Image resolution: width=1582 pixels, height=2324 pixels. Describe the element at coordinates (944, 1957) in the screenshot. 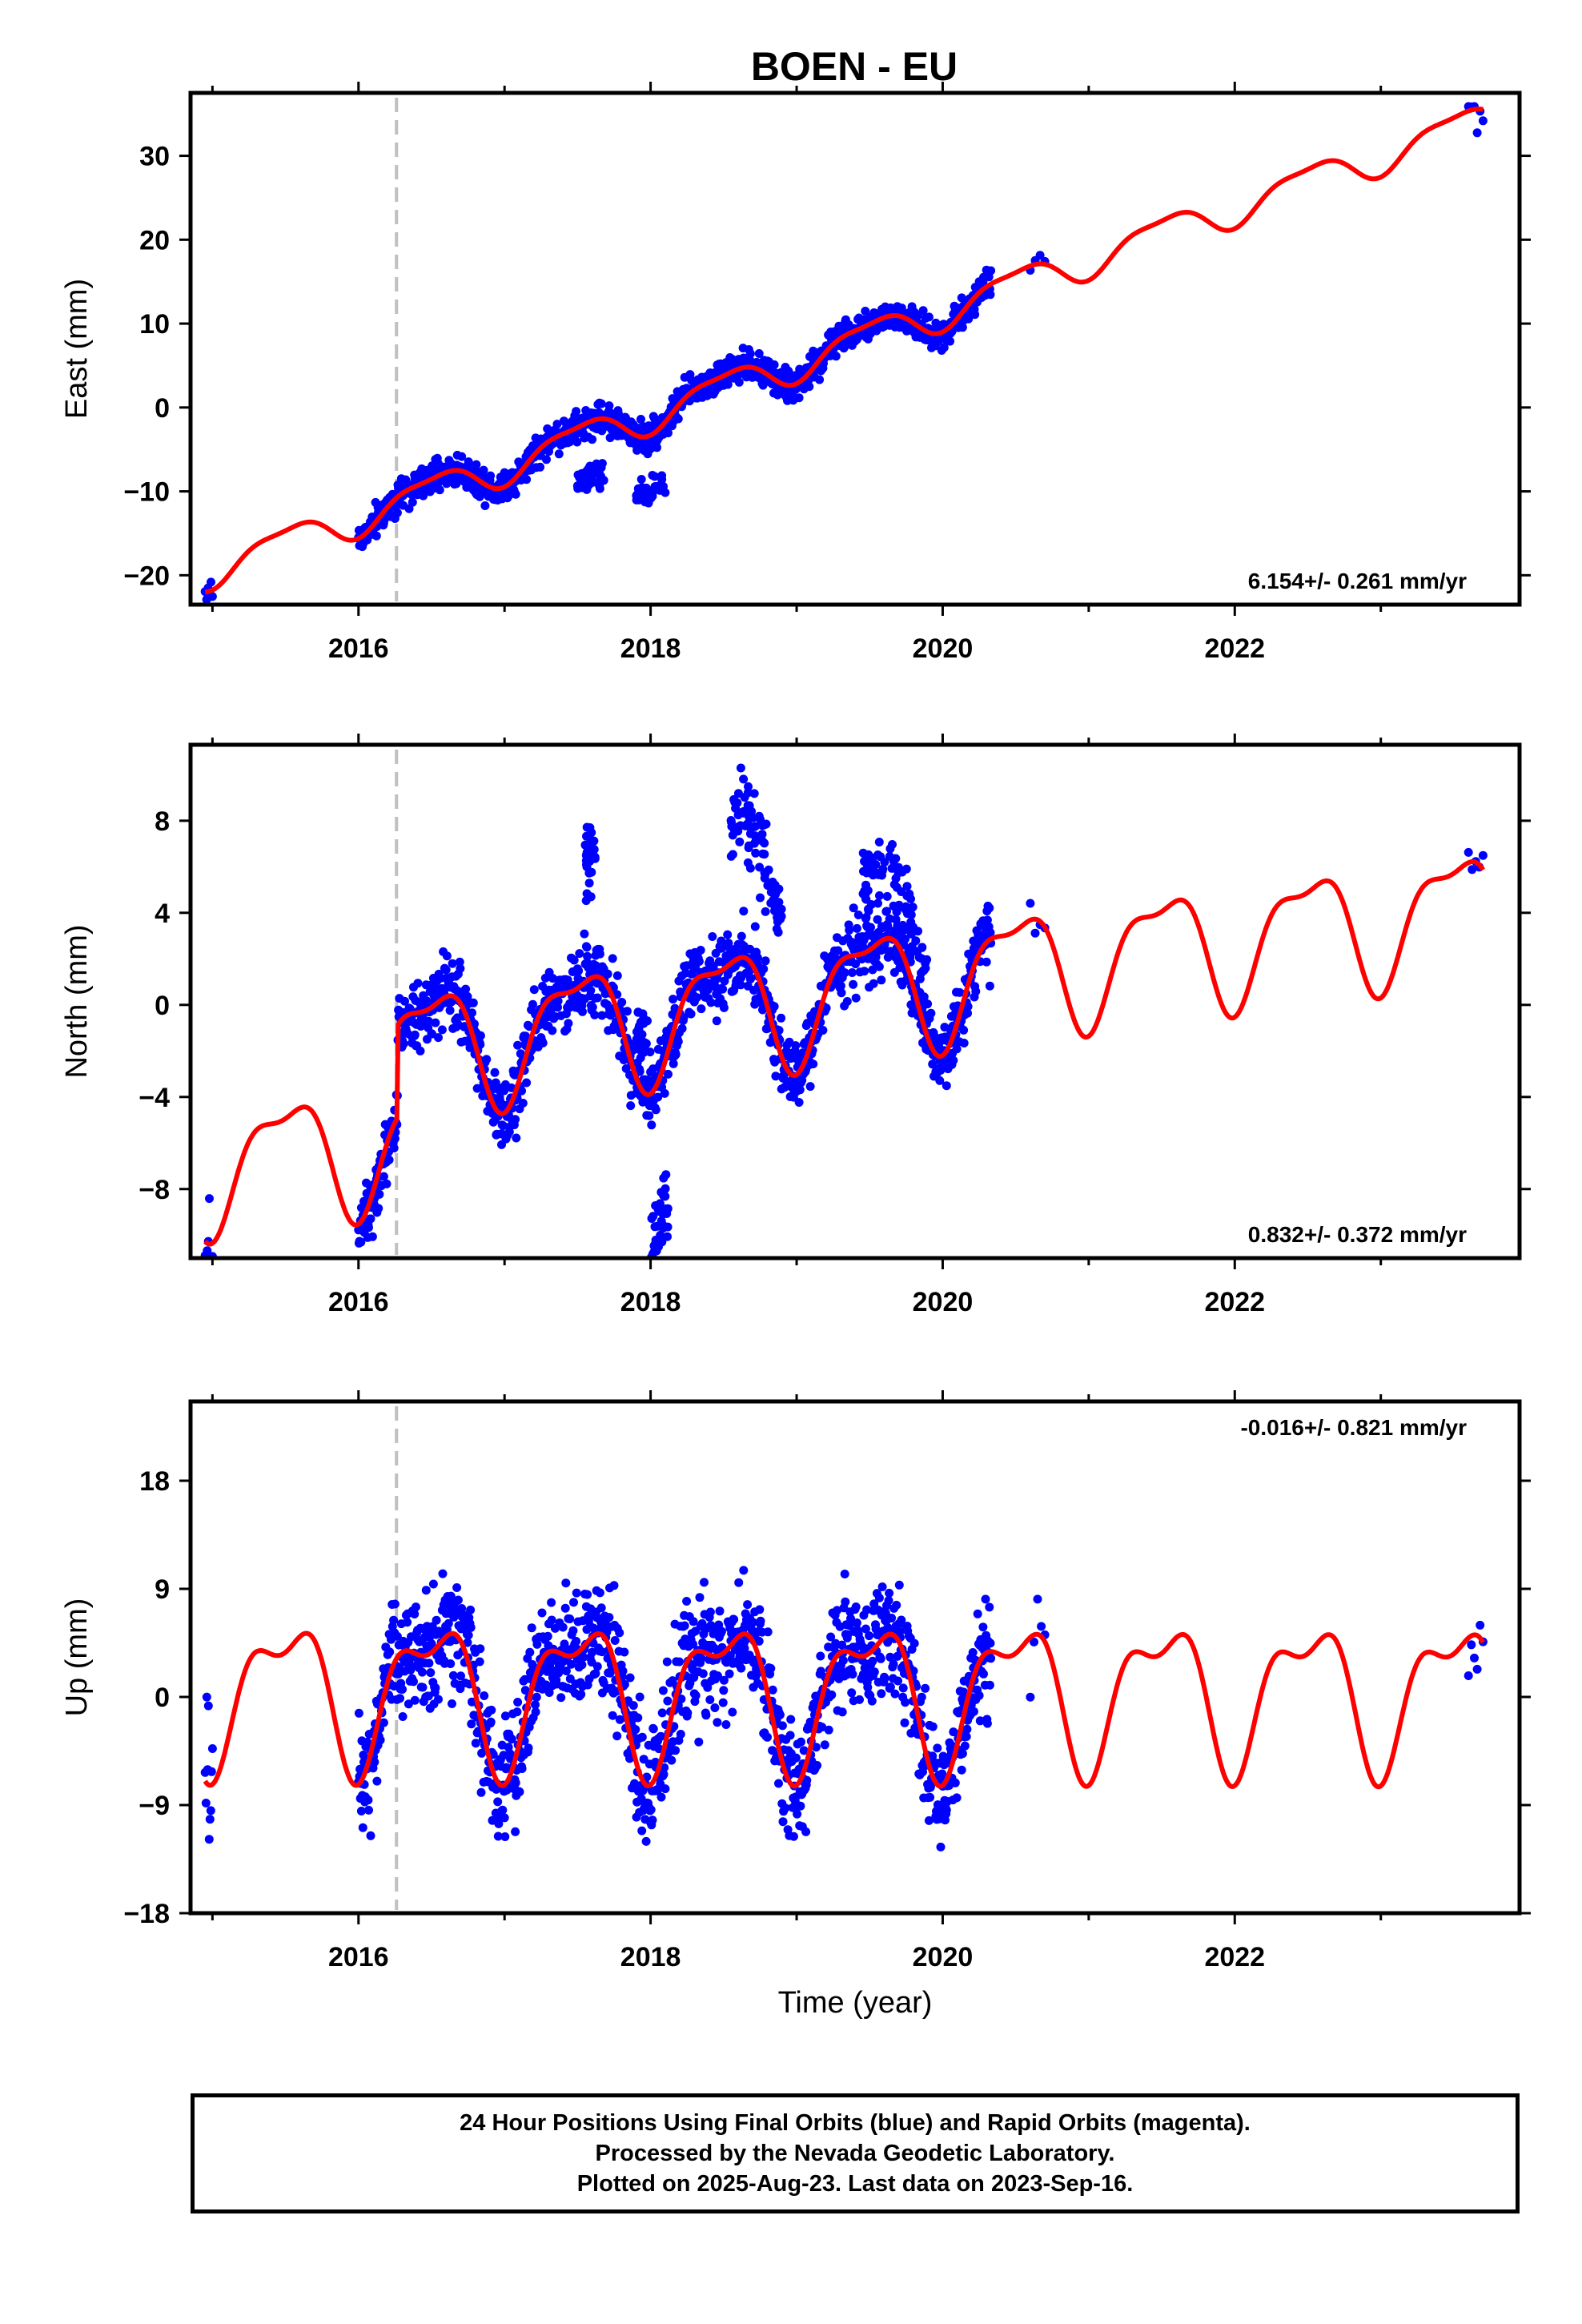

I see `x-tick-label: 2020` at that location.